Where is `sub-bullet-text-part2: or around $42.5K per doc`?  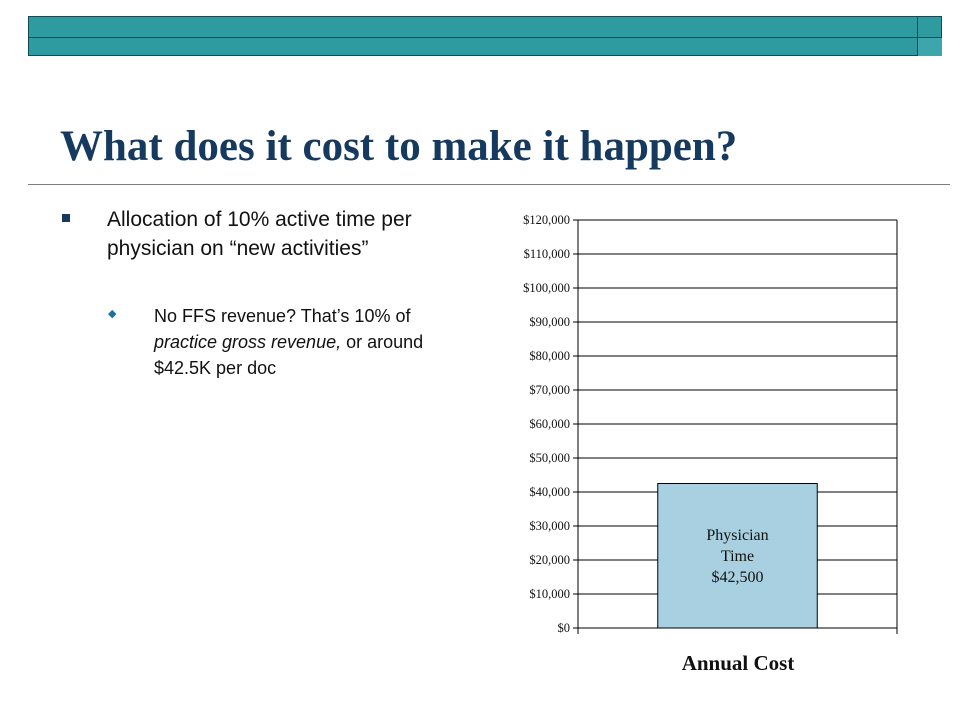 sub-bullet-text-part2: or around $42.5K per doc is located at coordinates (289, 355).